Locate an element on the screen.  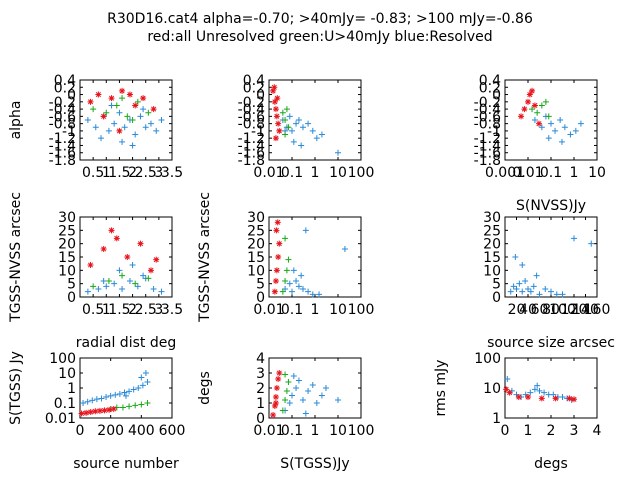
x-tick-label: 40 is located at coordinates (528, 310).